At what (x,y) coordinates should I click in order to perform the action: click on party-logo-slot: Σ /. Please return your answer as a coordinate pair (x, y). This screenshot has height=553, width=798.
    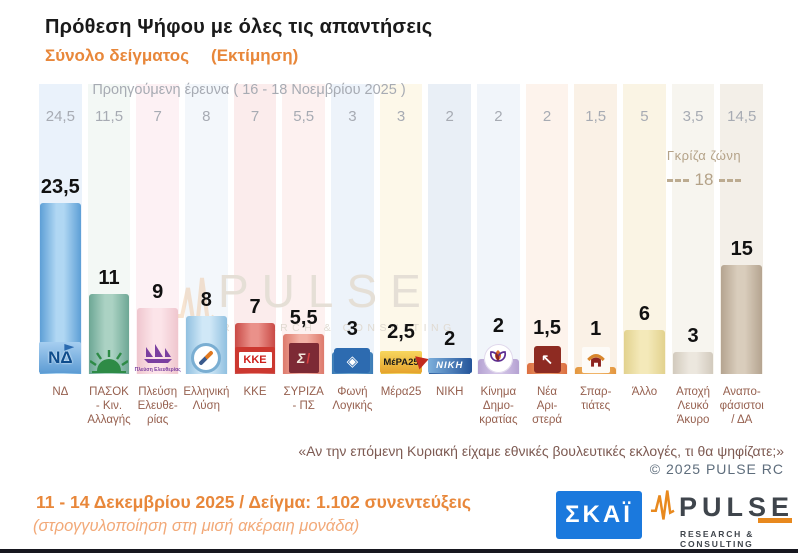
    Looking at the image, I should click on (303, 358).